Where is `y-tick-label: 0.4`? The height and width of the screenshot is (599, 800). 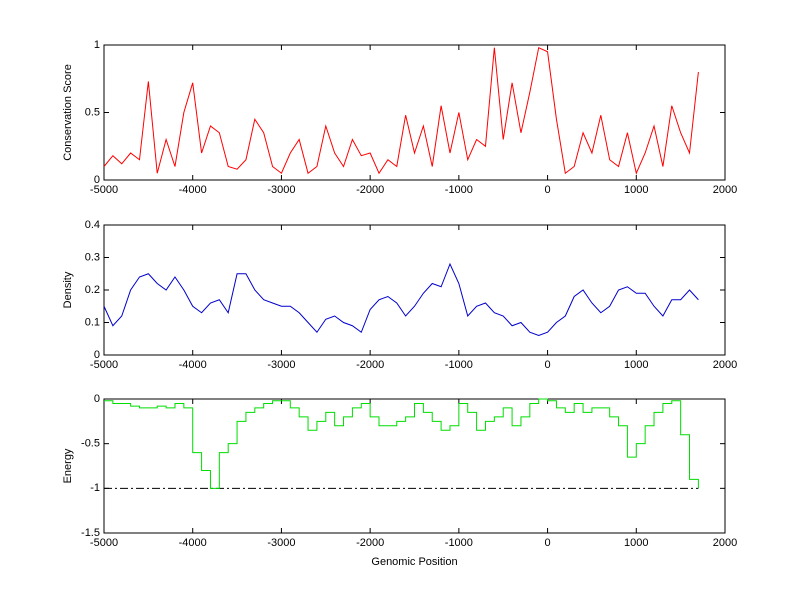
y-tick-label: 0.4 is located at coordinates (92, 225).